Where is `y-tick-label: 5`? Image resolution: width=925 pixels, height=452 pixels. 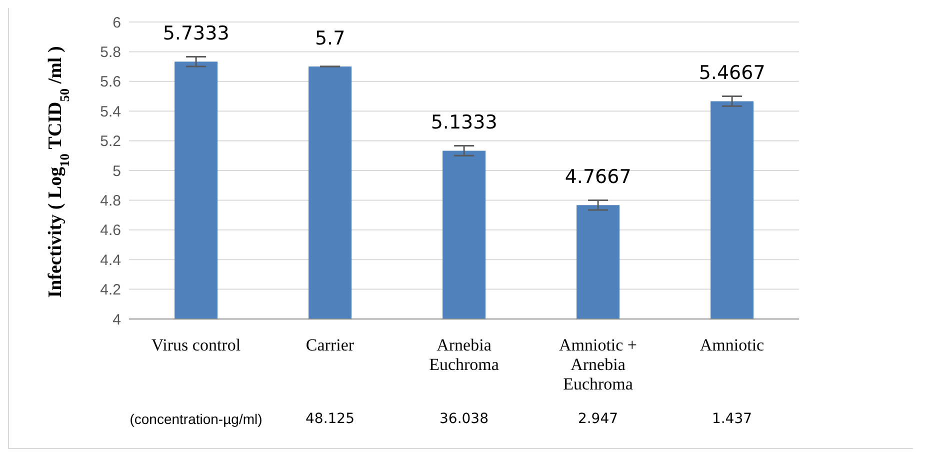
y-tick-label: 5 is located at coordinates (116, 171).